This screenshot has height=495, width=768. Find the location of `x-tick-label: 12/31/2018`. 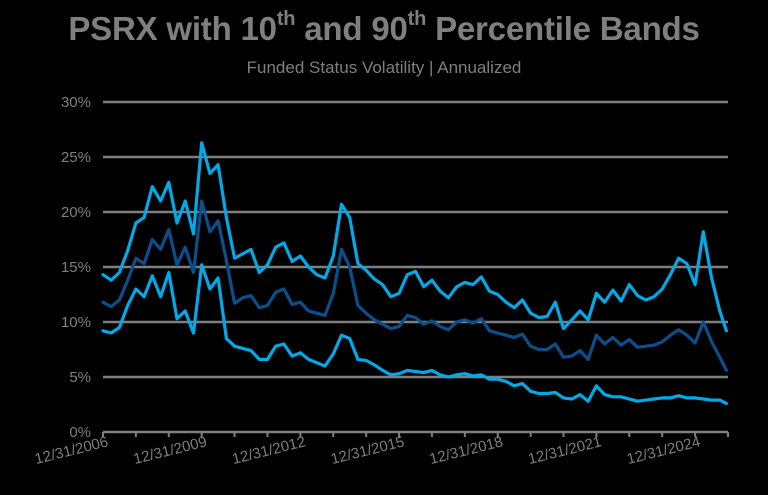

x-tick-label: 12/31/2018 is located at coordinates (466, 450).